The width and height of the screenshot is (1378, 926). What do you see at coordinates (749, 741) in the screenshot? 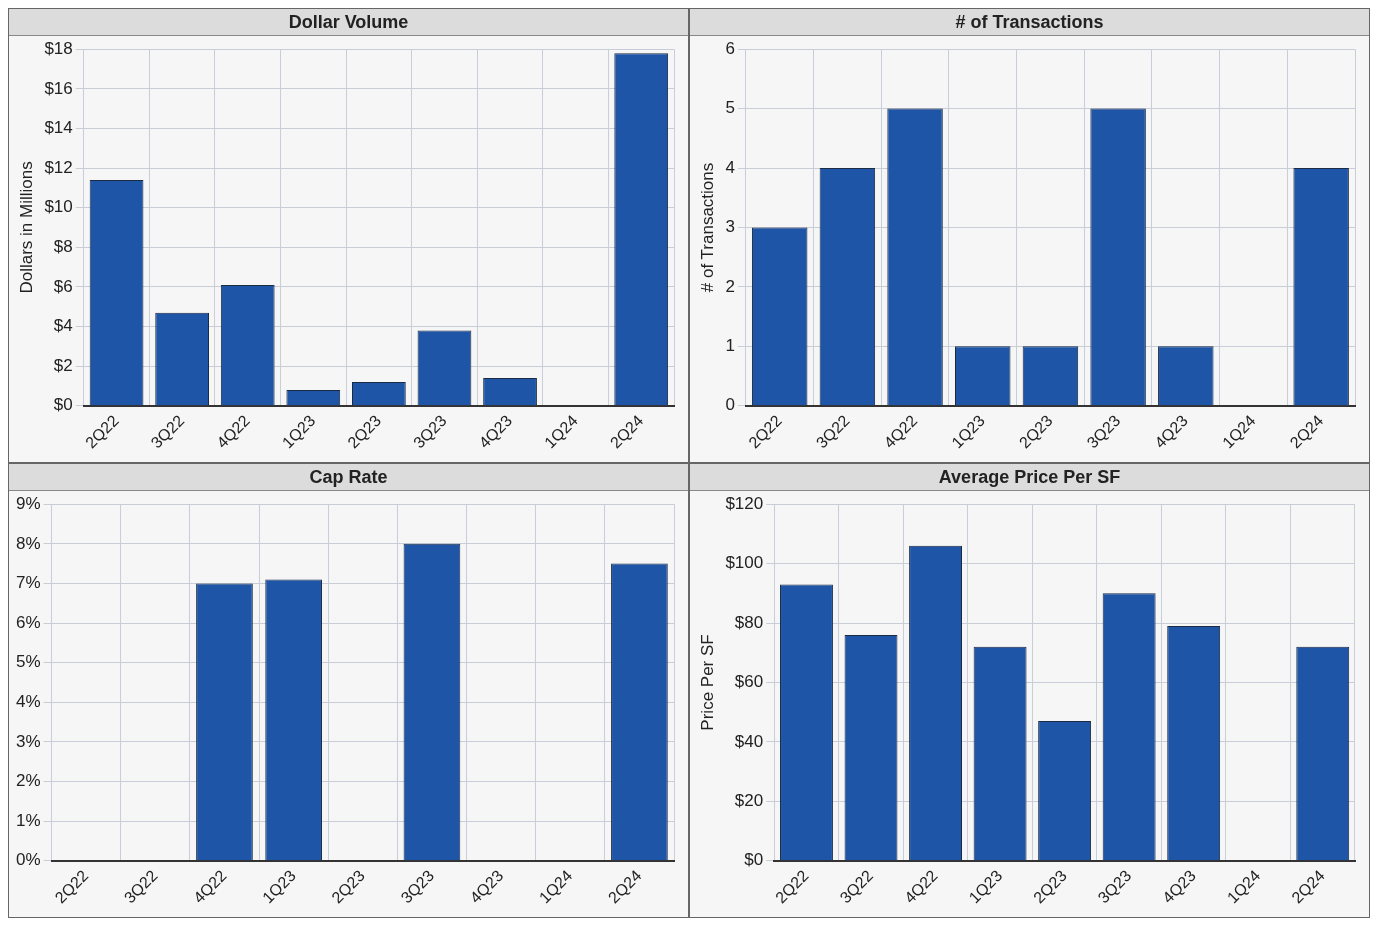
I see `y-tick-label: $40` at bounding box center [749, 741].